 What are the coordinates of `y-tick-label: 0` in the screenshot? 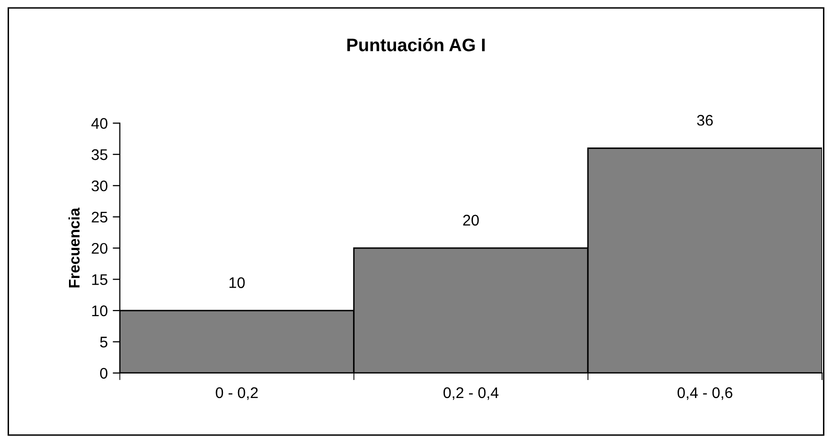 It's located at (104, 373).